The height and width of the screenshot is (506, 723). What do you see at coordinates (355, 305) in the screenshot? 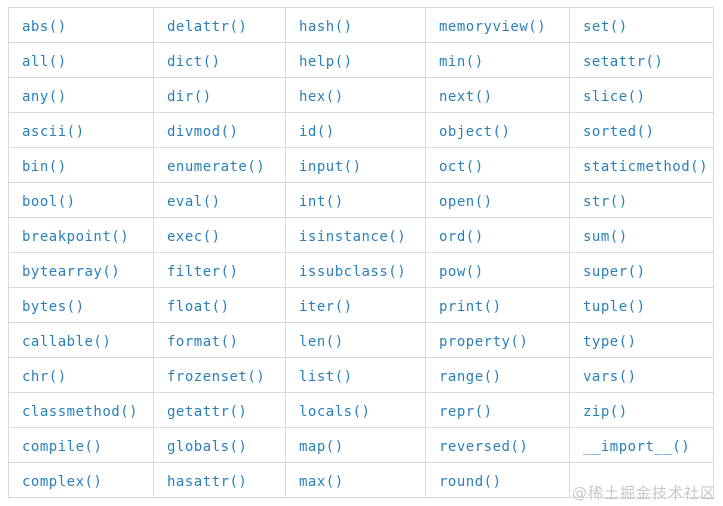
I see `table-cell: iter()` at bounding box center [355, 305].